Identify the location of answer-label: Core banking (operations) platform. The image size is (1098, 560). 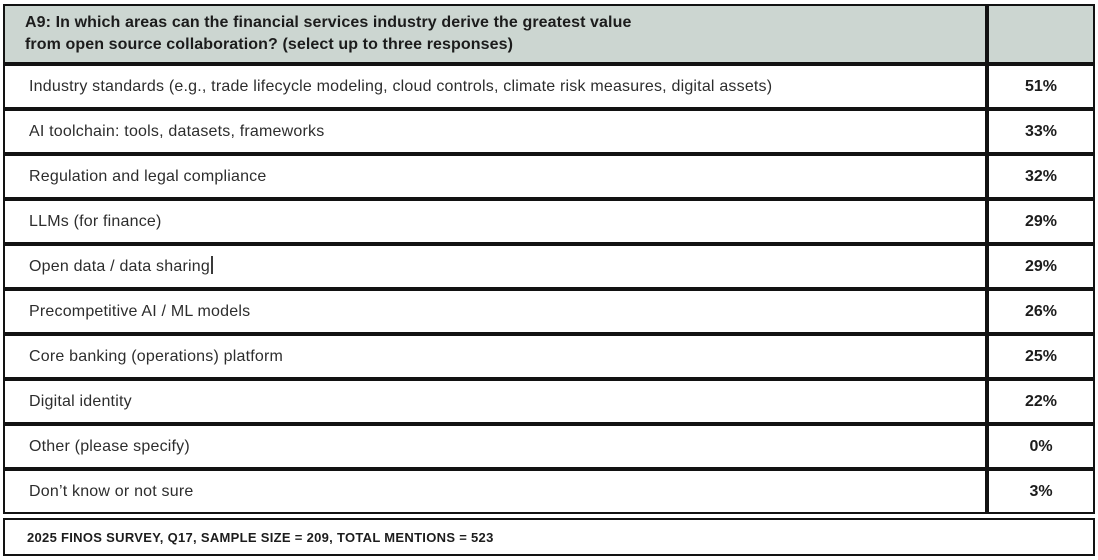
(495, 356).